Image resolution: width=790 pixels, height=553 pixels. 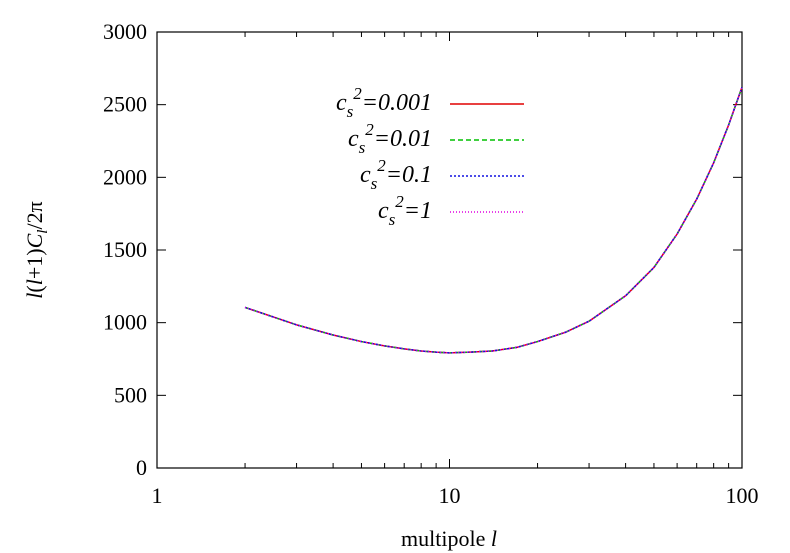 What do you see at coordinates (405, 210) in the screenshot?
I see `legend-label-3: cs2=1` at bounding box center [405, 210].